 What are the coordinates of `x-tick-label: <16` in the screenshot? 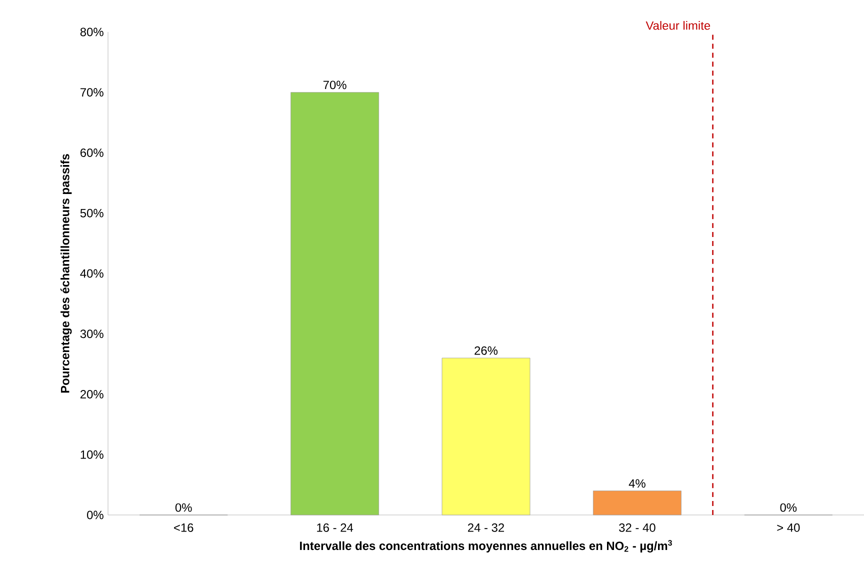 It's located at (184, 527).